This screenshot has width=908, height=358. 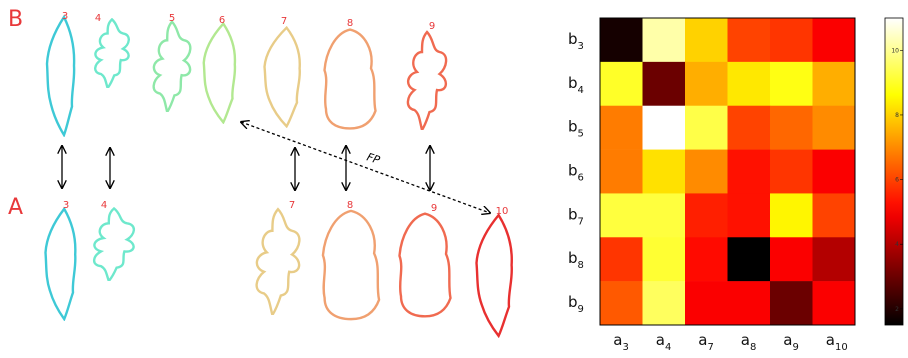 I want to click on leaf-number: 6, so click(x=222, y=20).